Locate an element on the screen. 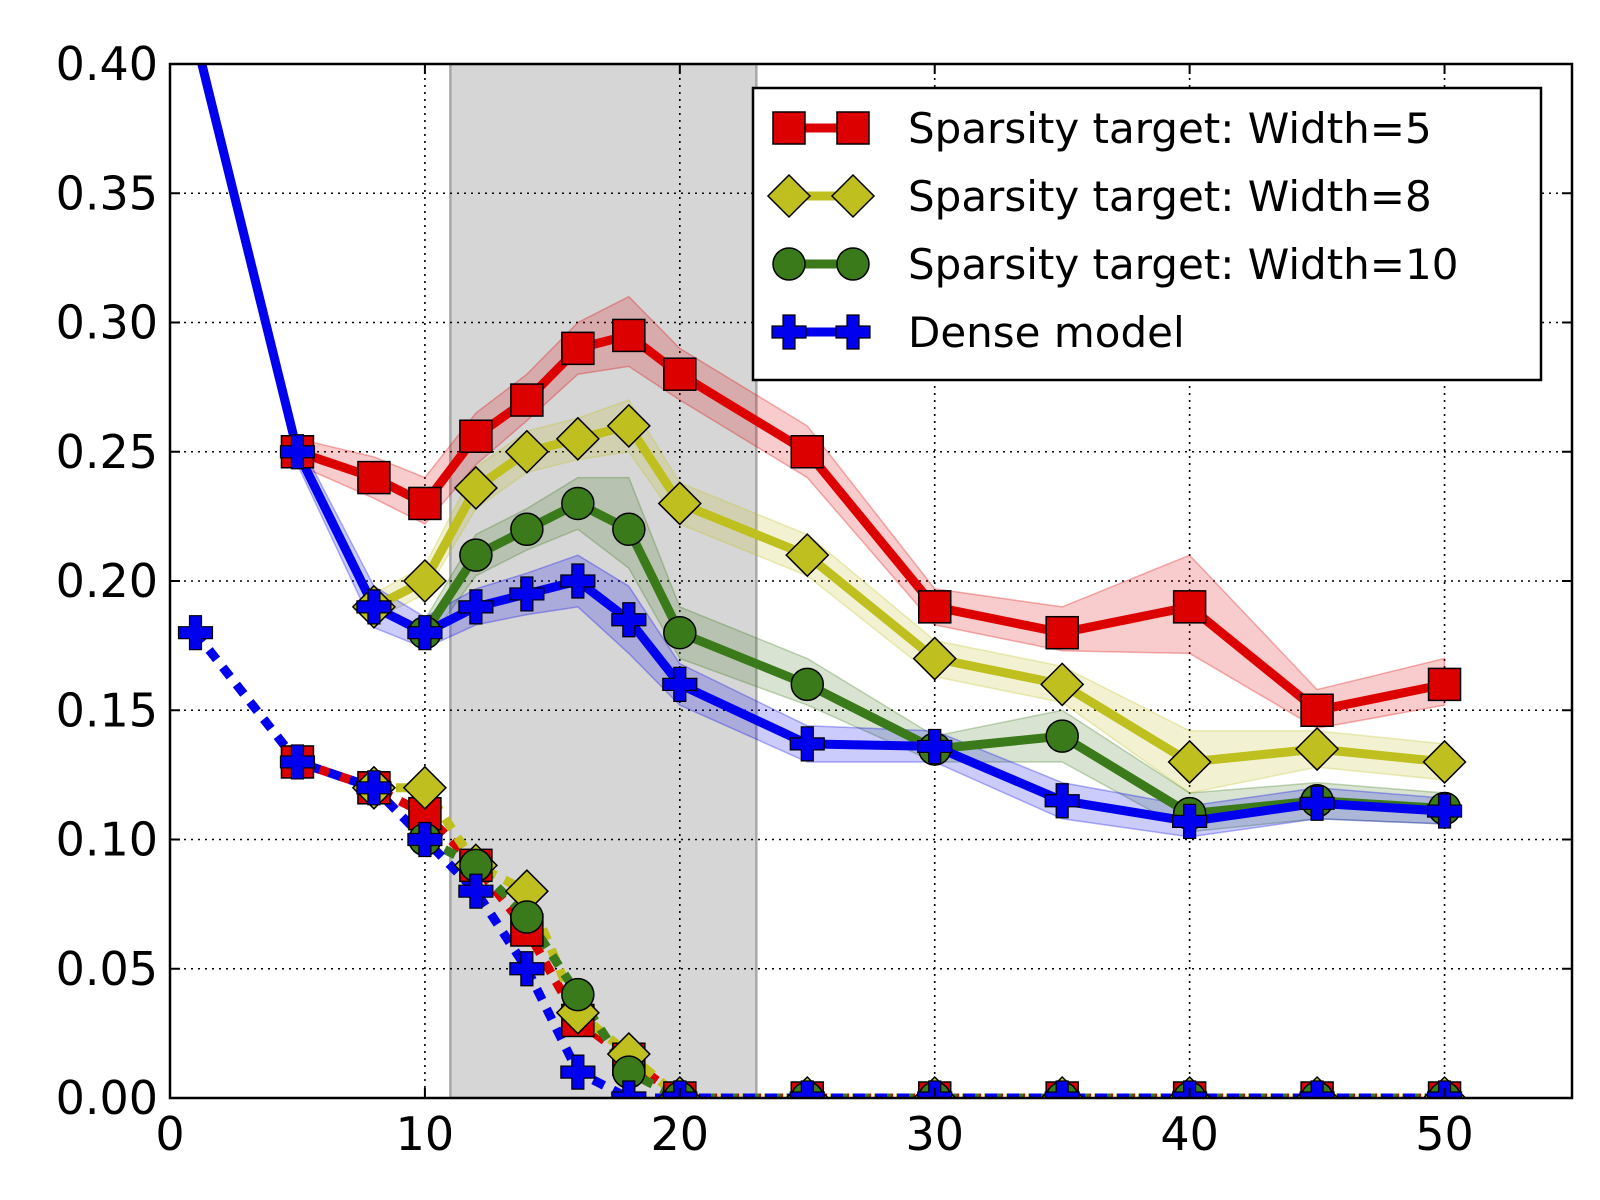 The height and width of the screenshot is (1200, 1600). legend-label: Sparsity target: Width=8 is located at coordinates (1170, 196).